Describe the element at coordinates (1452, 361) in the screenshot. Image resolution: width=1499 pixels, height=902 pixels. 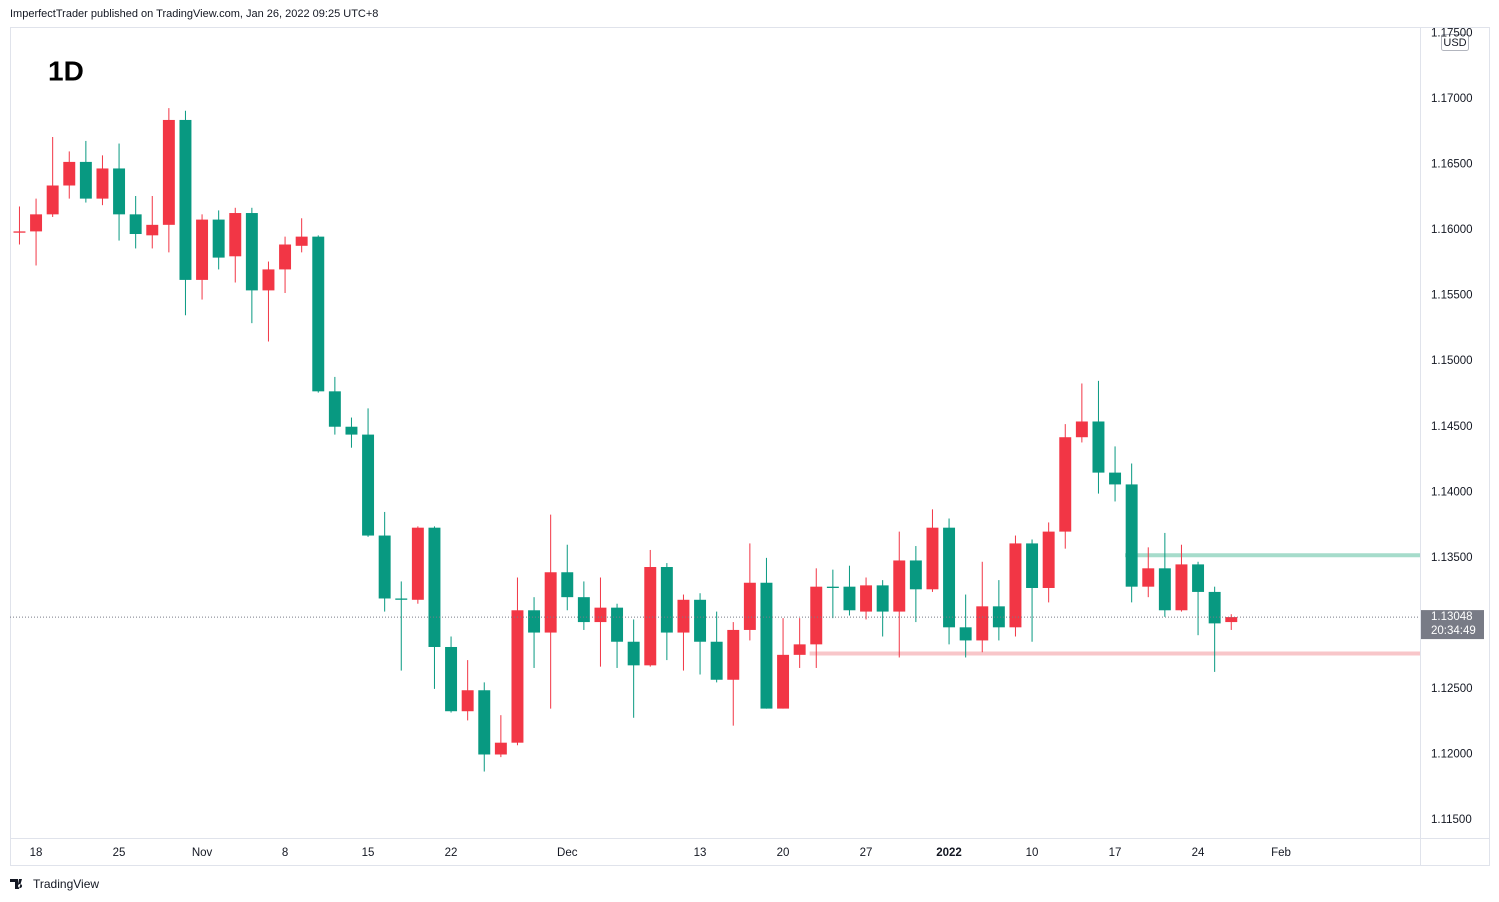
I see `y-tick-label: 1.15000` at that location.